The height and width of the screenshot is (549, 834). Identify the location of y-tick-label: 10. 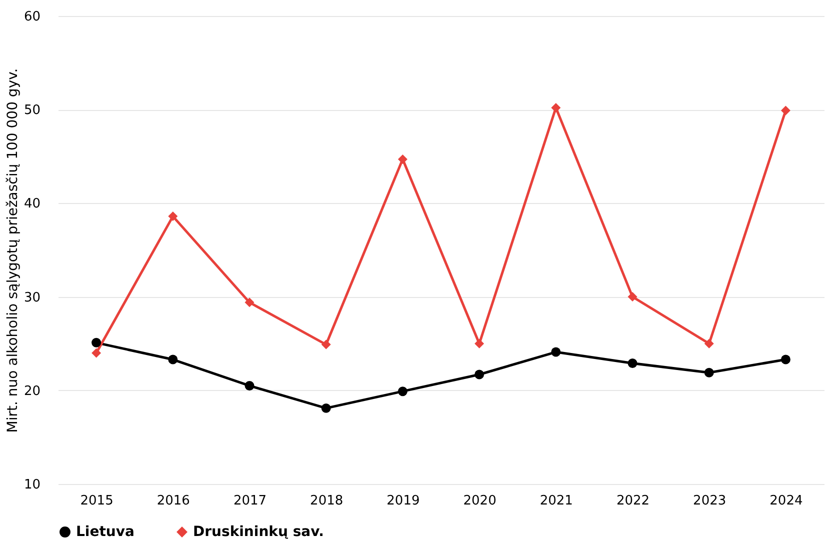
(32, 485).